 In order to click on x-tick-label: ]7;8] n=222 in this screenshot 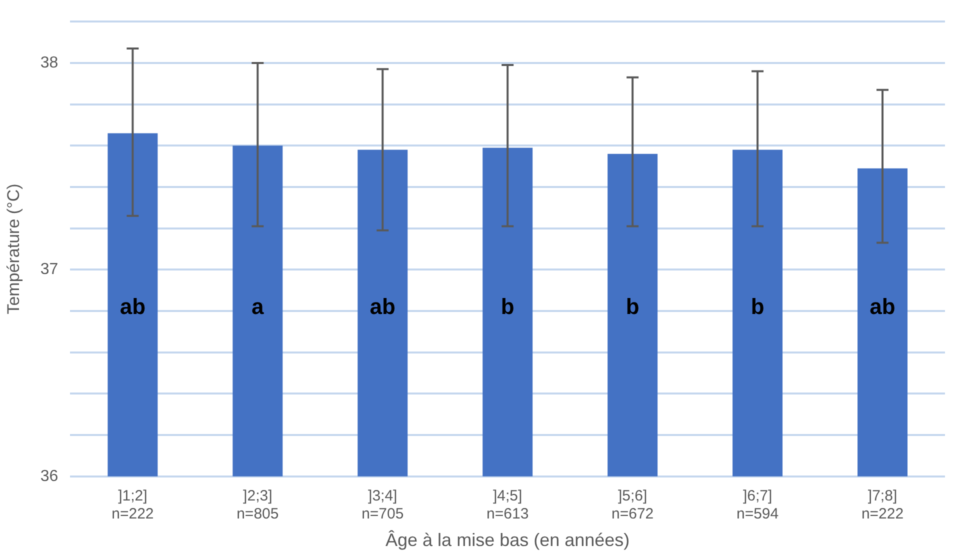, I will do `click(882, 505)`.